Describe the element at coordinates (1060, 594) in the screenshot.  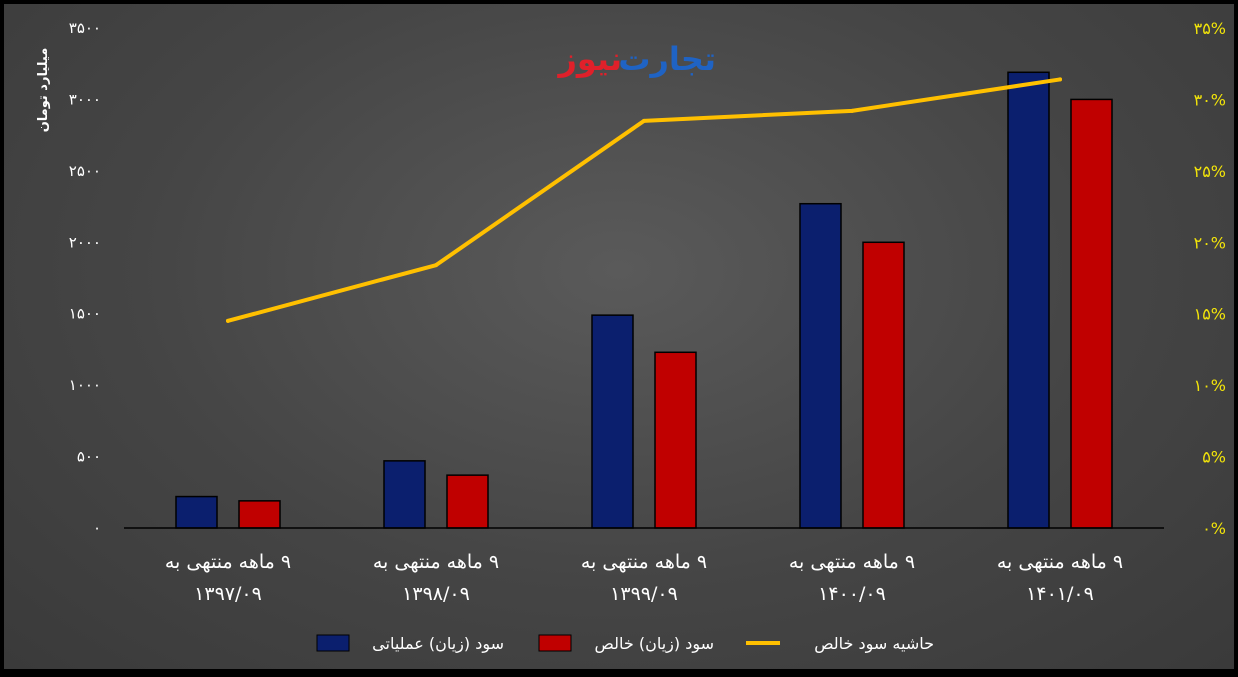
I see `category-label: ۱۴۰۱/۰۹` at that location.